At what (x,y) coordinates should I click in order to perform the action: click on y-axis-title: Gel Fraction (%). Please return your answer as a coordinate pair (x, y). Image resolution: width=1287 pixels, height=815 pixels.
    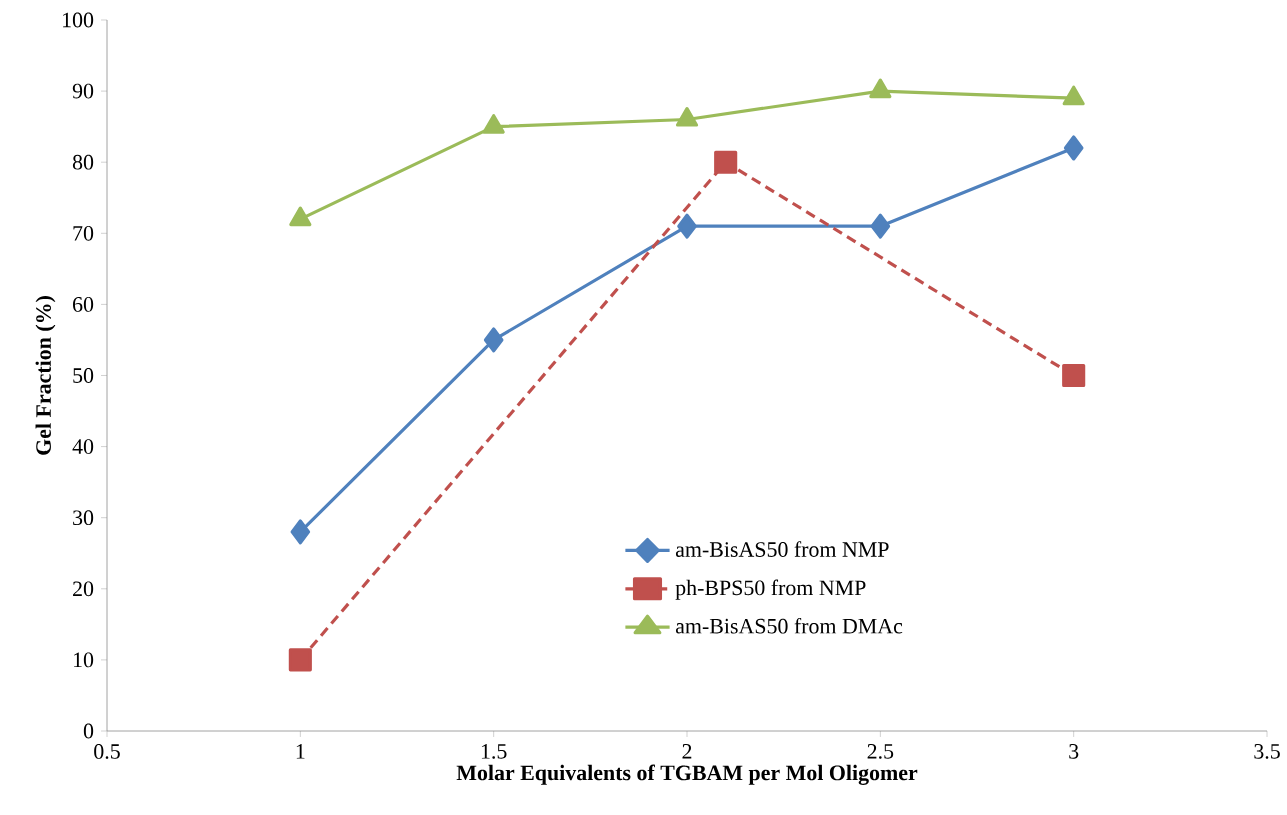
    Looking at the image, I should click on (45, 375).